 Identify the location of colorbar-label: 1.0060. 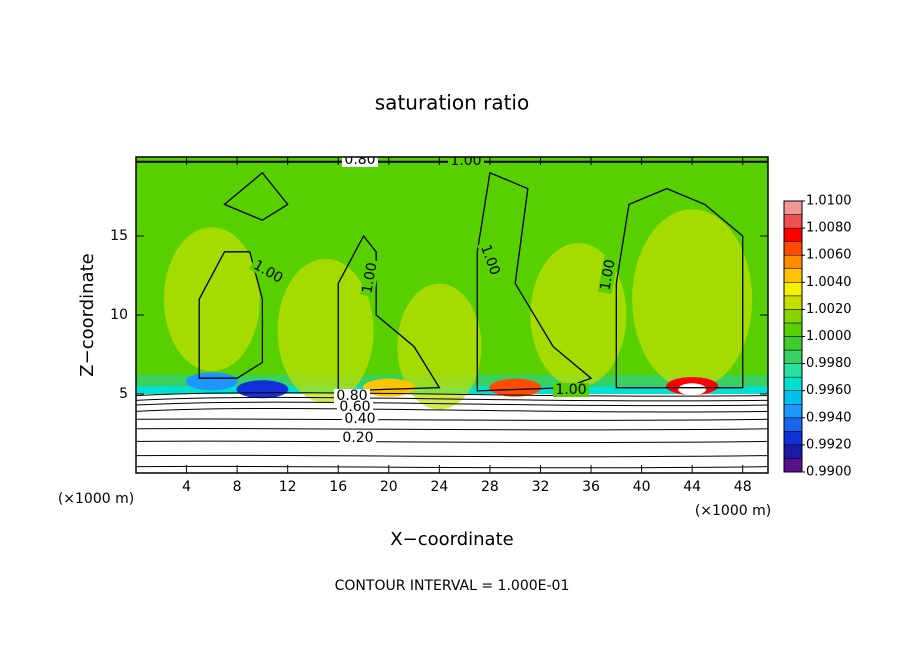
(829, 255).